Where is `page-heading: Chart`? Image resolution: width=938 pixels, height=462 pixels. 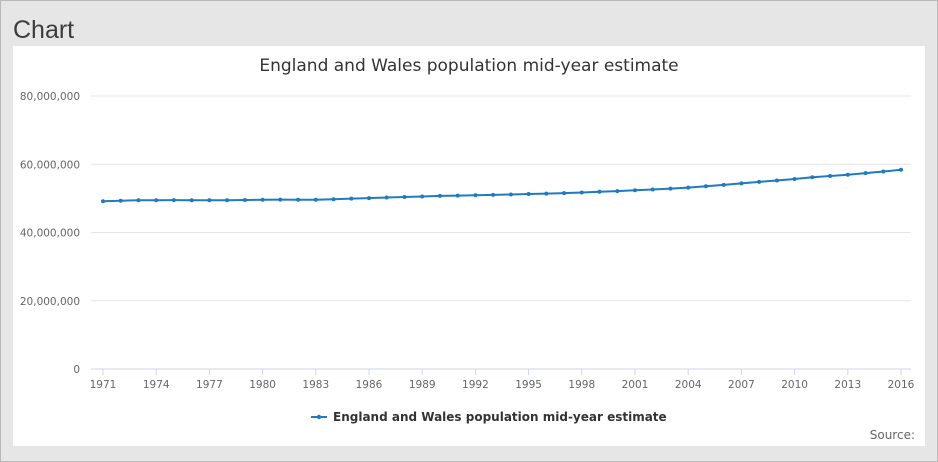 page-heading: Chart is located at coordinates (44, 30).